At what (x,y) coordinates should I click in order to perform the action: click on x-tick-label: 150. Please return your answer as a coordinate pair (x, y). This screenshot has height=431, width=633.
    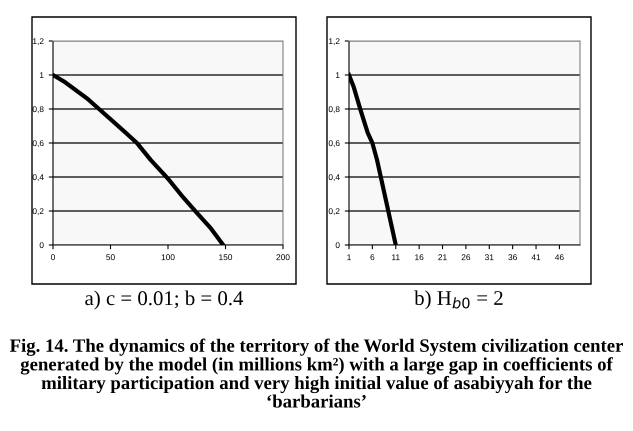
    Looking at the image, I should click on (225, 257).